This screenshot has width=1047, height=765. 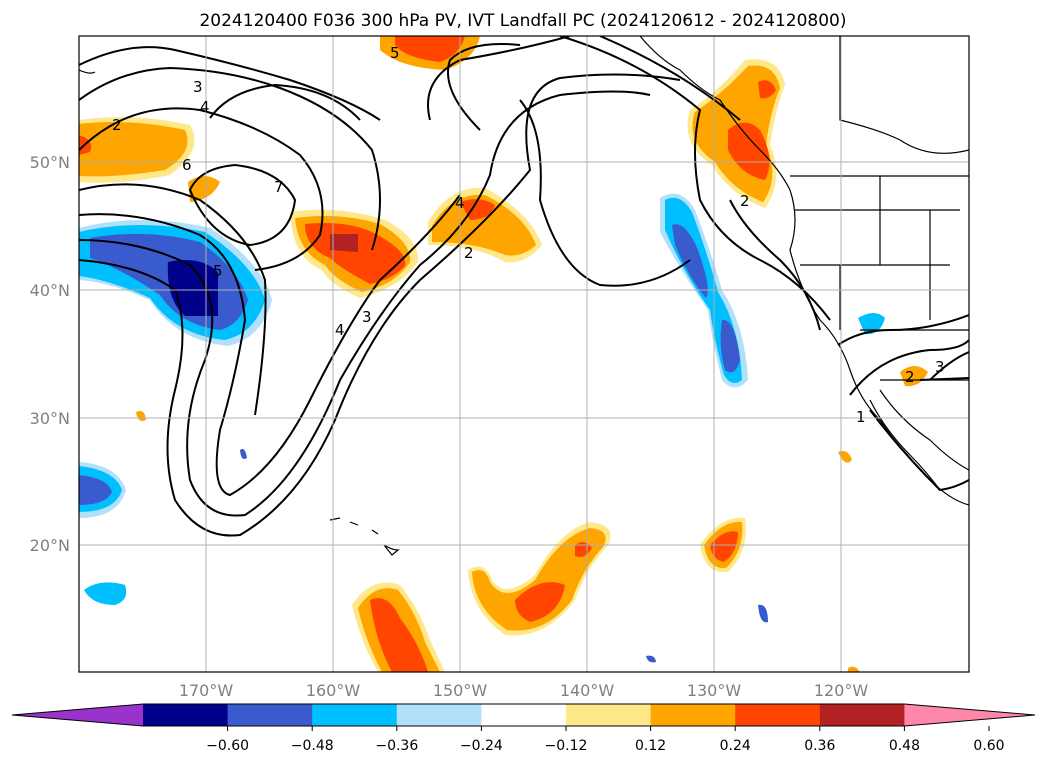 I want to click on baja-california-coast, so click(x=905, y=445).